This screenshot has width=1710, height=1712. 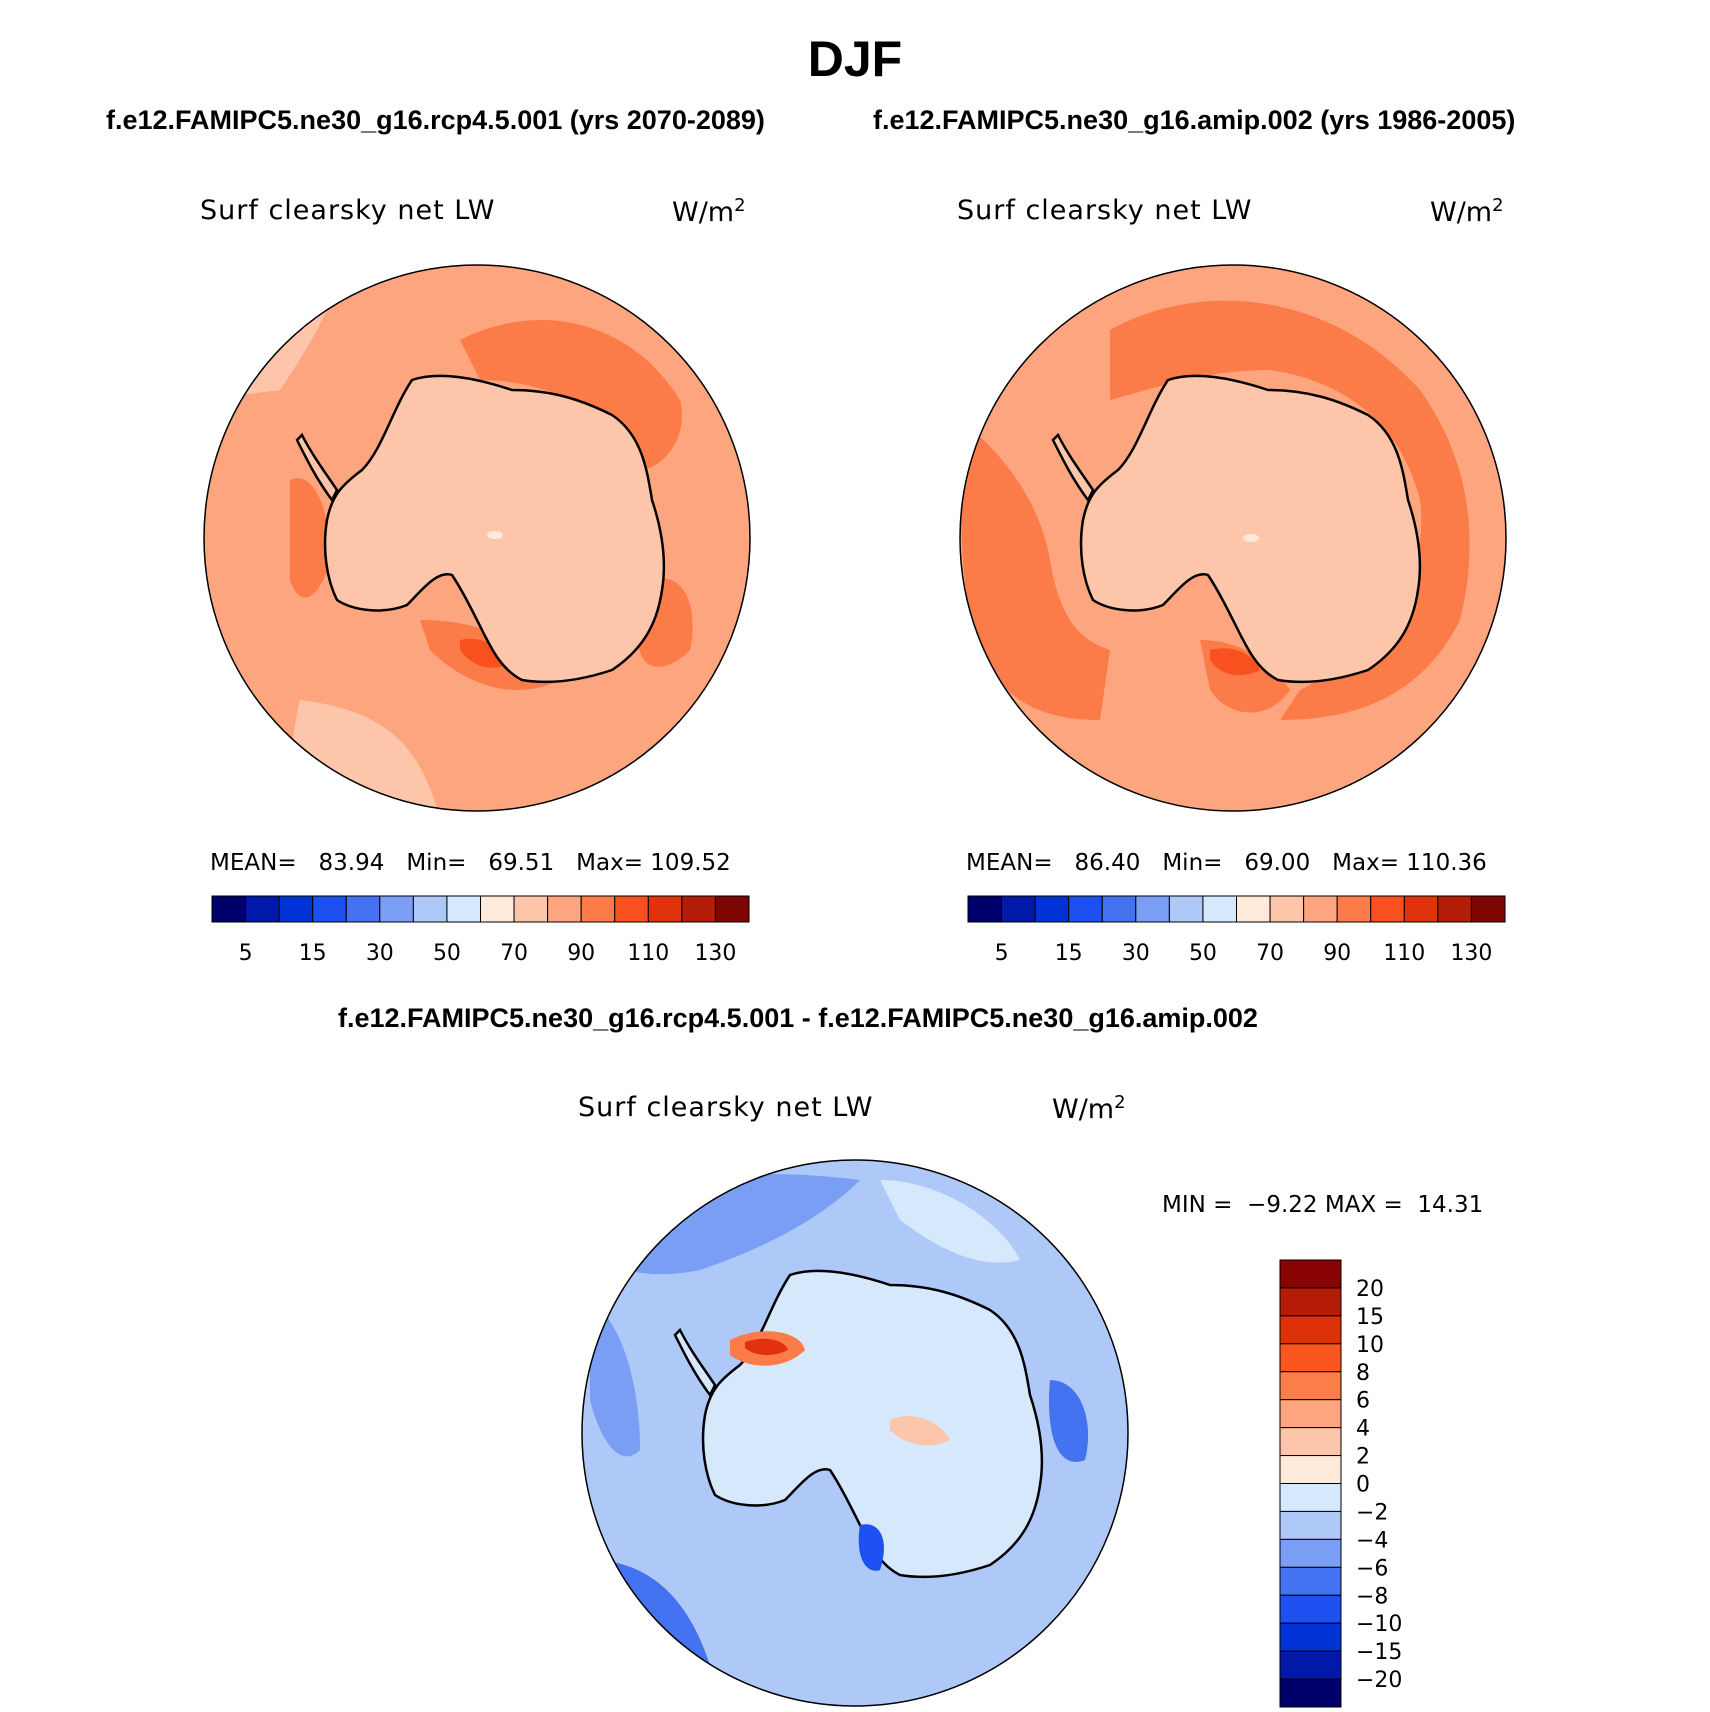 What do you see at coordinates (1244, 953) in the screenshot?
I see `panel-2-colorbar-labels: 5 15 30 50 70 90 110 130` at bounding box center [1244, 953].